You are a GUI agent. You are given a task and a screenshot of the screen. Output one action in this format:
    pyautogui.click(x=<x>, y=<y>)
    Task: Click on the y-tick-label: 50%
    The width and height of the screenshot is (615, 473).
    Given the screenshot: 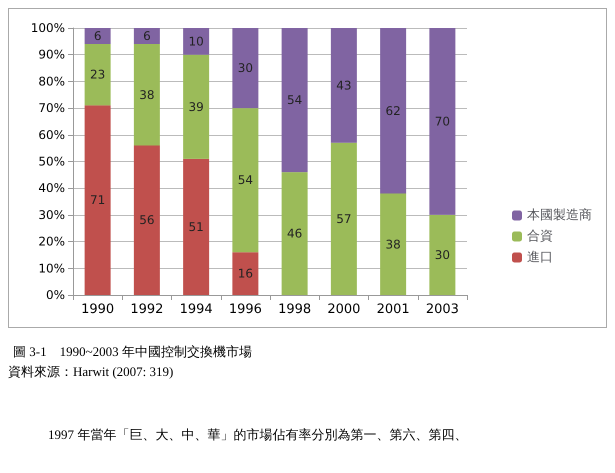 What is the action you would take?
    pyautogui.click(x=51, y=161)
    